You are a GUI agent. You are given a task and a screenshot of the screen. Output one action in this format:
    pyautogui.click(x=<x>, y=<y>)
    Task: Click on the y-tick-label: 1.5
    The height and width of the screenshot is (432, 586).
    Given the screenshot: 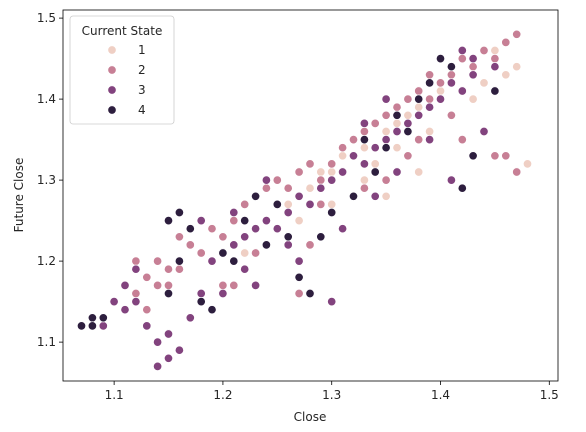 What is the action you would take?
    pyautogui.click(x=46, y=18)
    